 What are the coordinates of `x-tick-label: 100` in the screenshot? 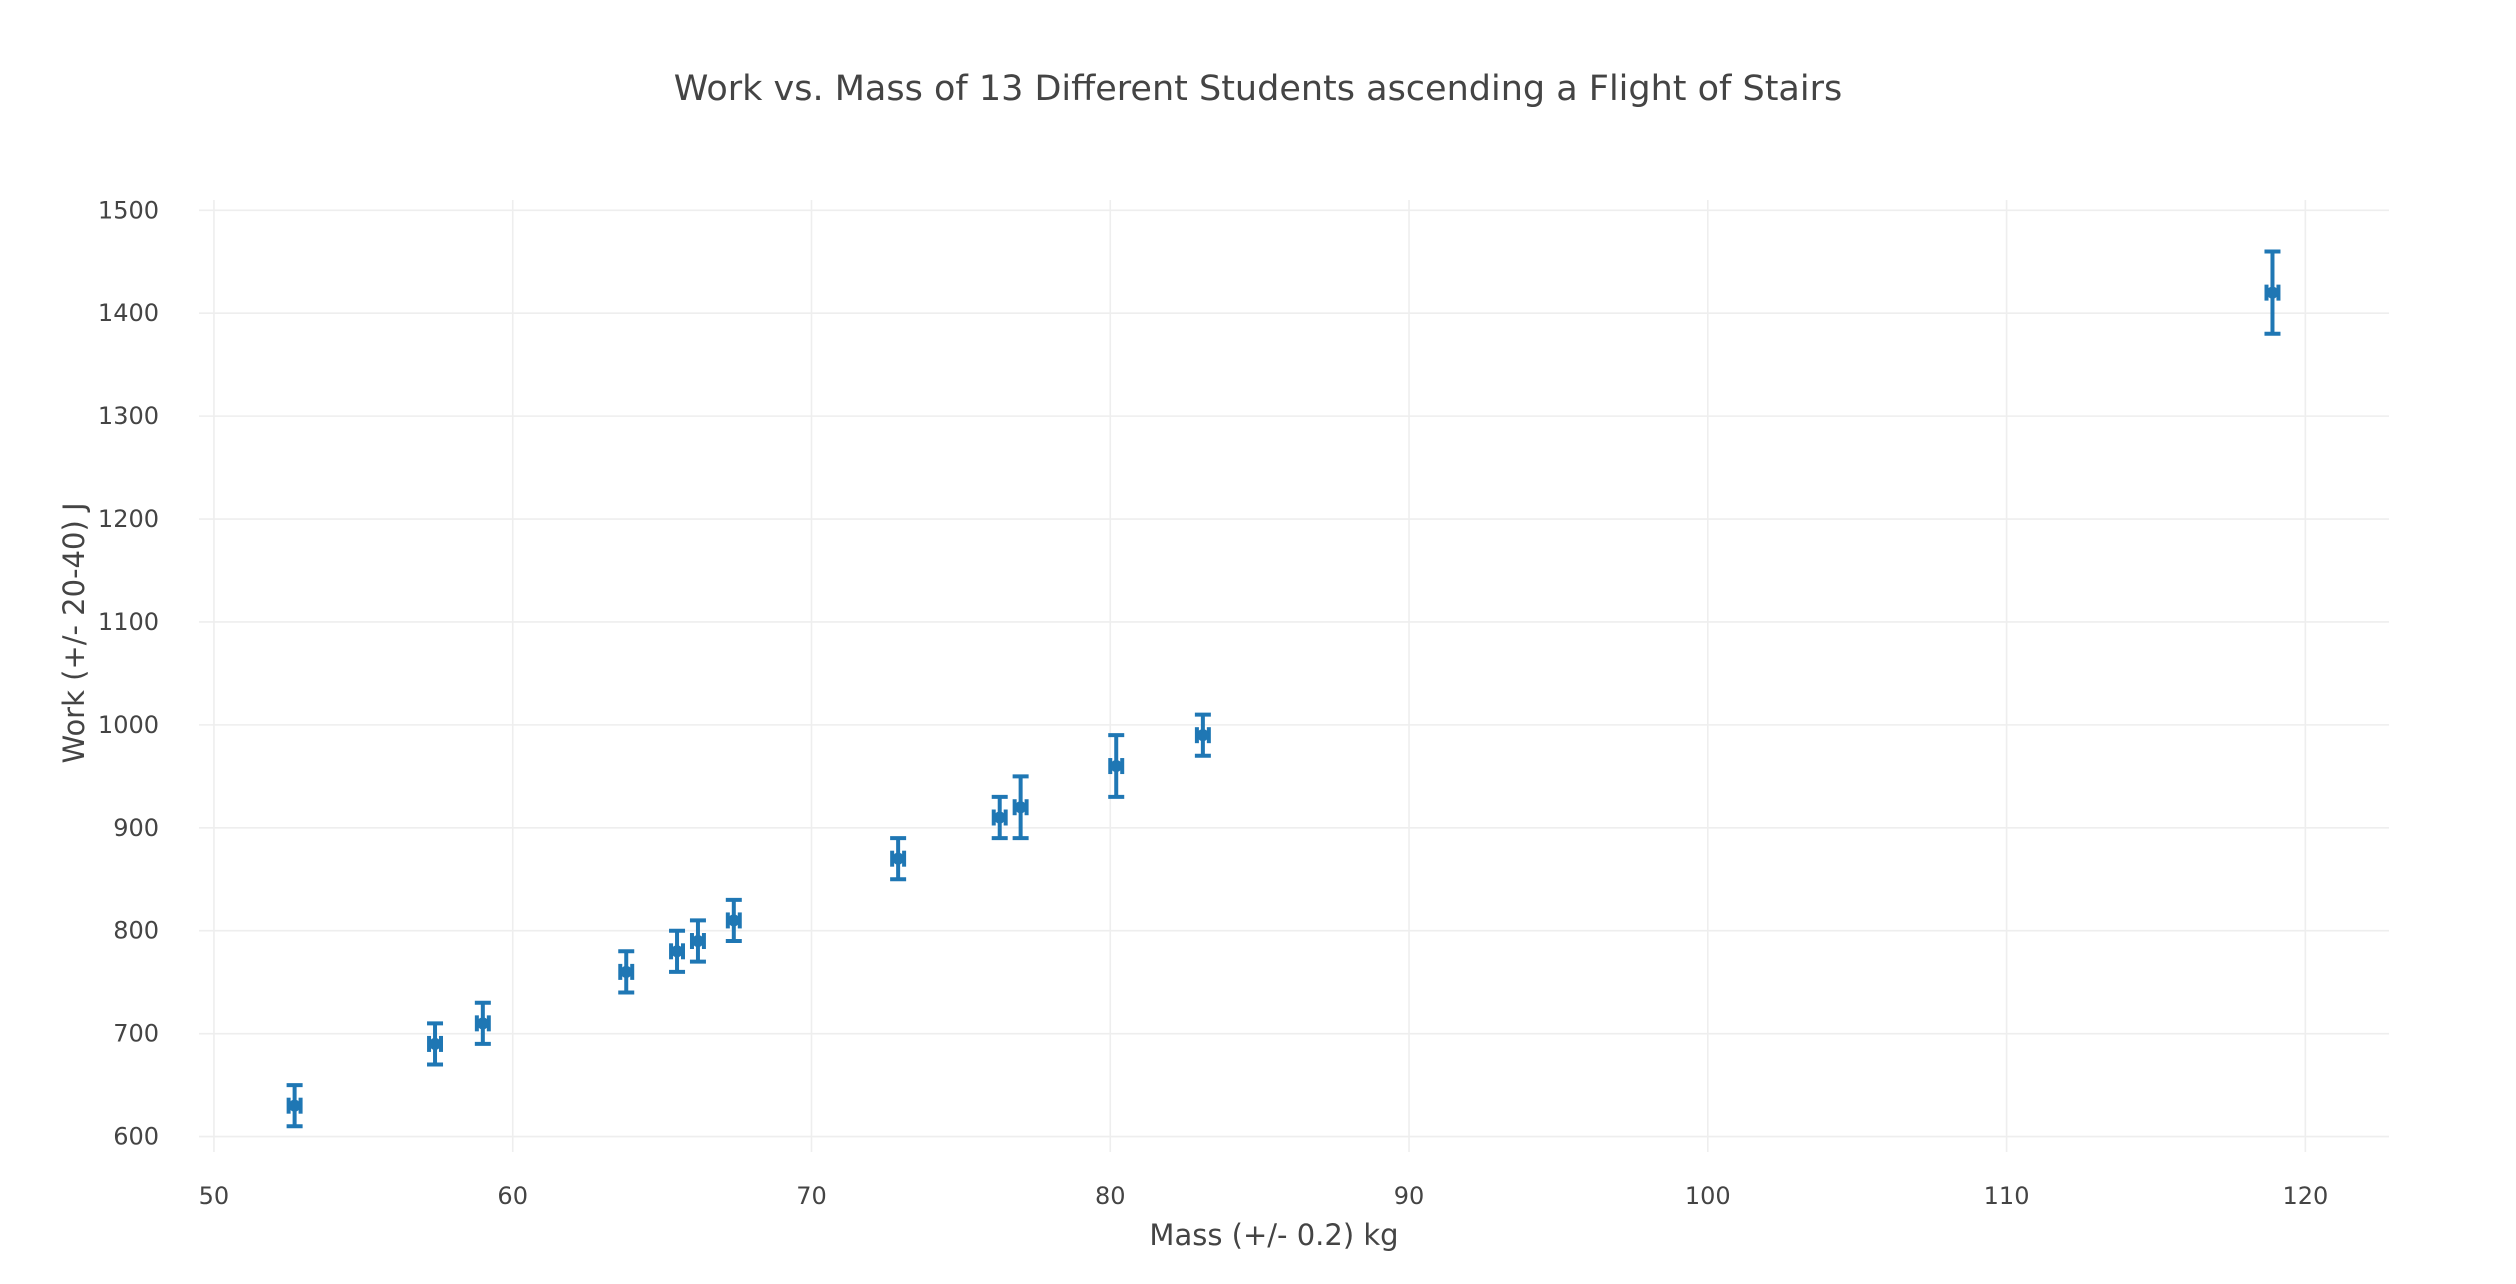 It's located at (1708, 1196).